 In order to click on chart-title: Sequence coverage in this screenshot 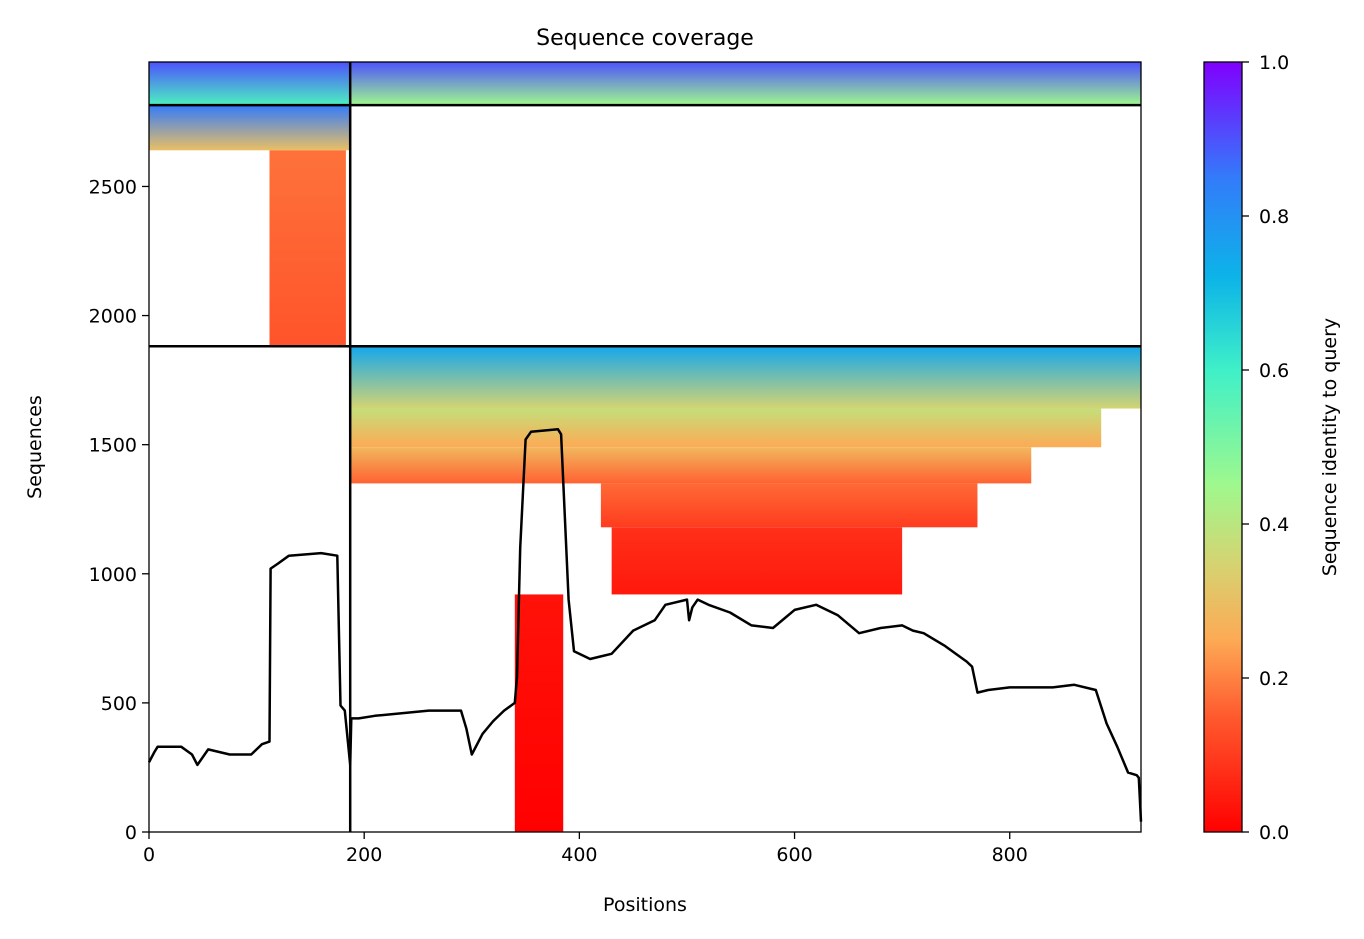, I will do `click(645, 38)`.